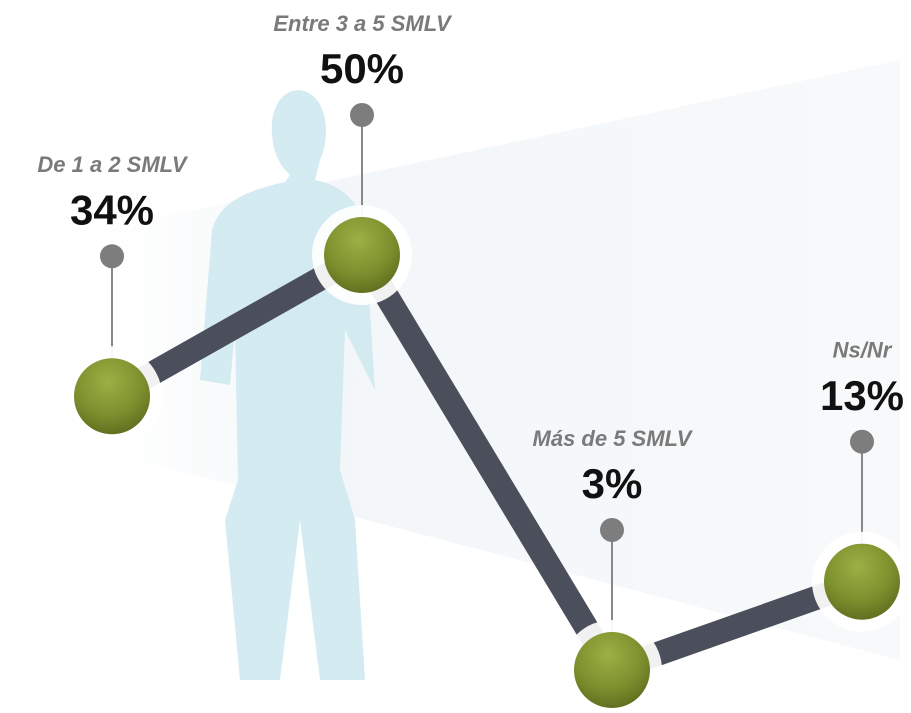 The height and width of the screenshot is (713, 911). I want to click on value-label: 13%, so click(862, 395).